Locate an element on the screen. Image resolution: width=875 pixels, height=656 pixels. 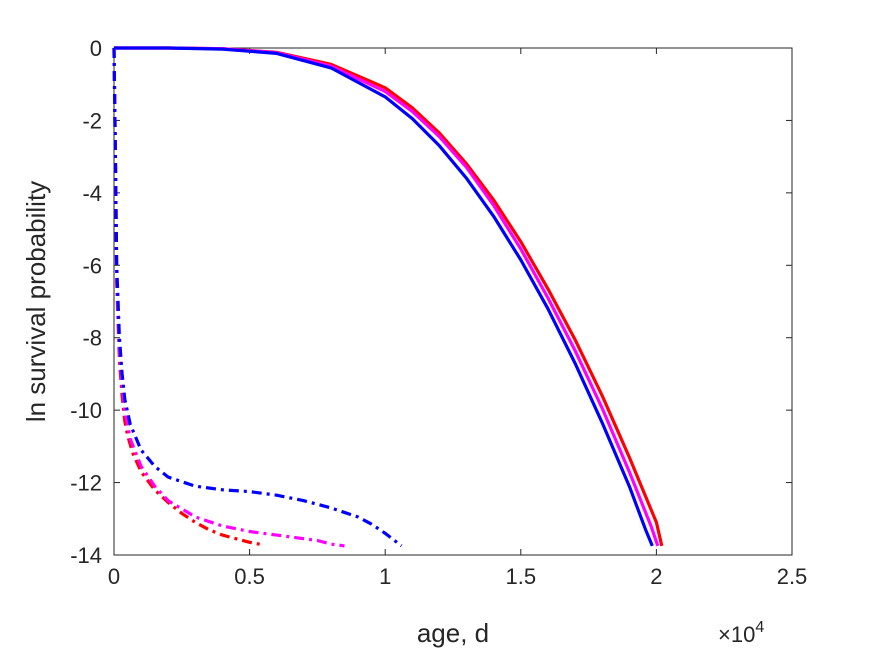
y-tick-label: -14 is located at coordinates (86, 555).